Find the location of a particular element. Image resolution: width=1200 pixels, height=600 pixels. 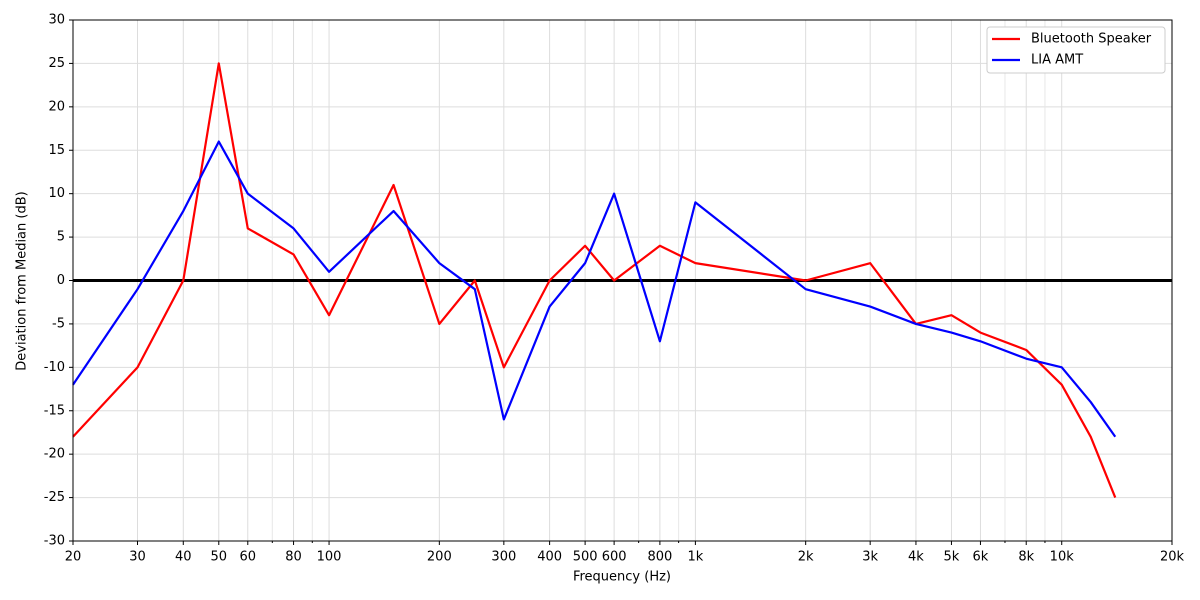

y-tick-label: -20 is located at coordinates (54, 454).